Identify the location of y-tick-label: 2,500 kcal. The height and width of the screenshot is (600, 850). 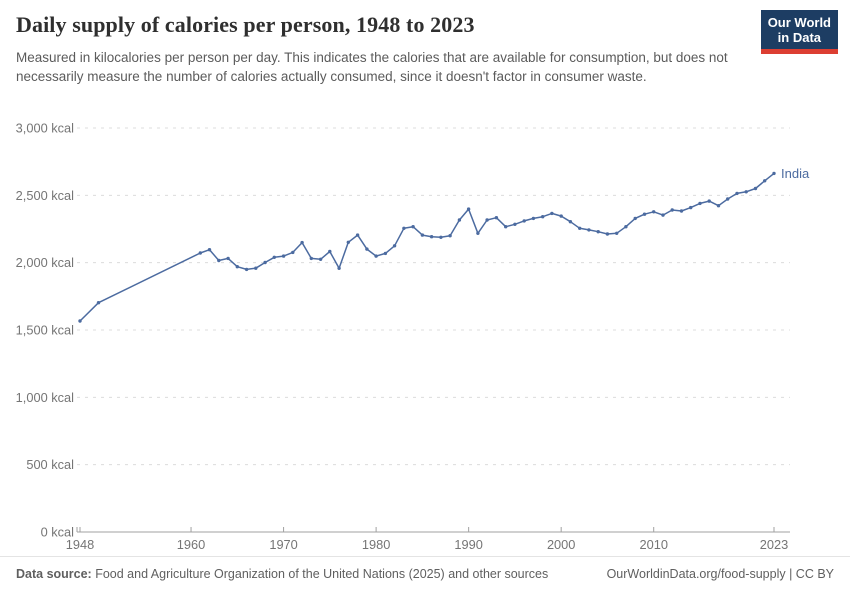
(45, 195).